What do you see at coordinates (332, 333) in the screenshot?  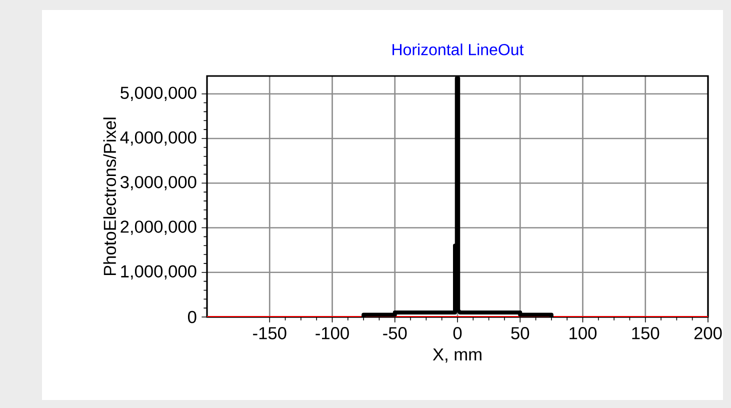 I see `x-tick-label: -100` at bounding box center [332, 333].